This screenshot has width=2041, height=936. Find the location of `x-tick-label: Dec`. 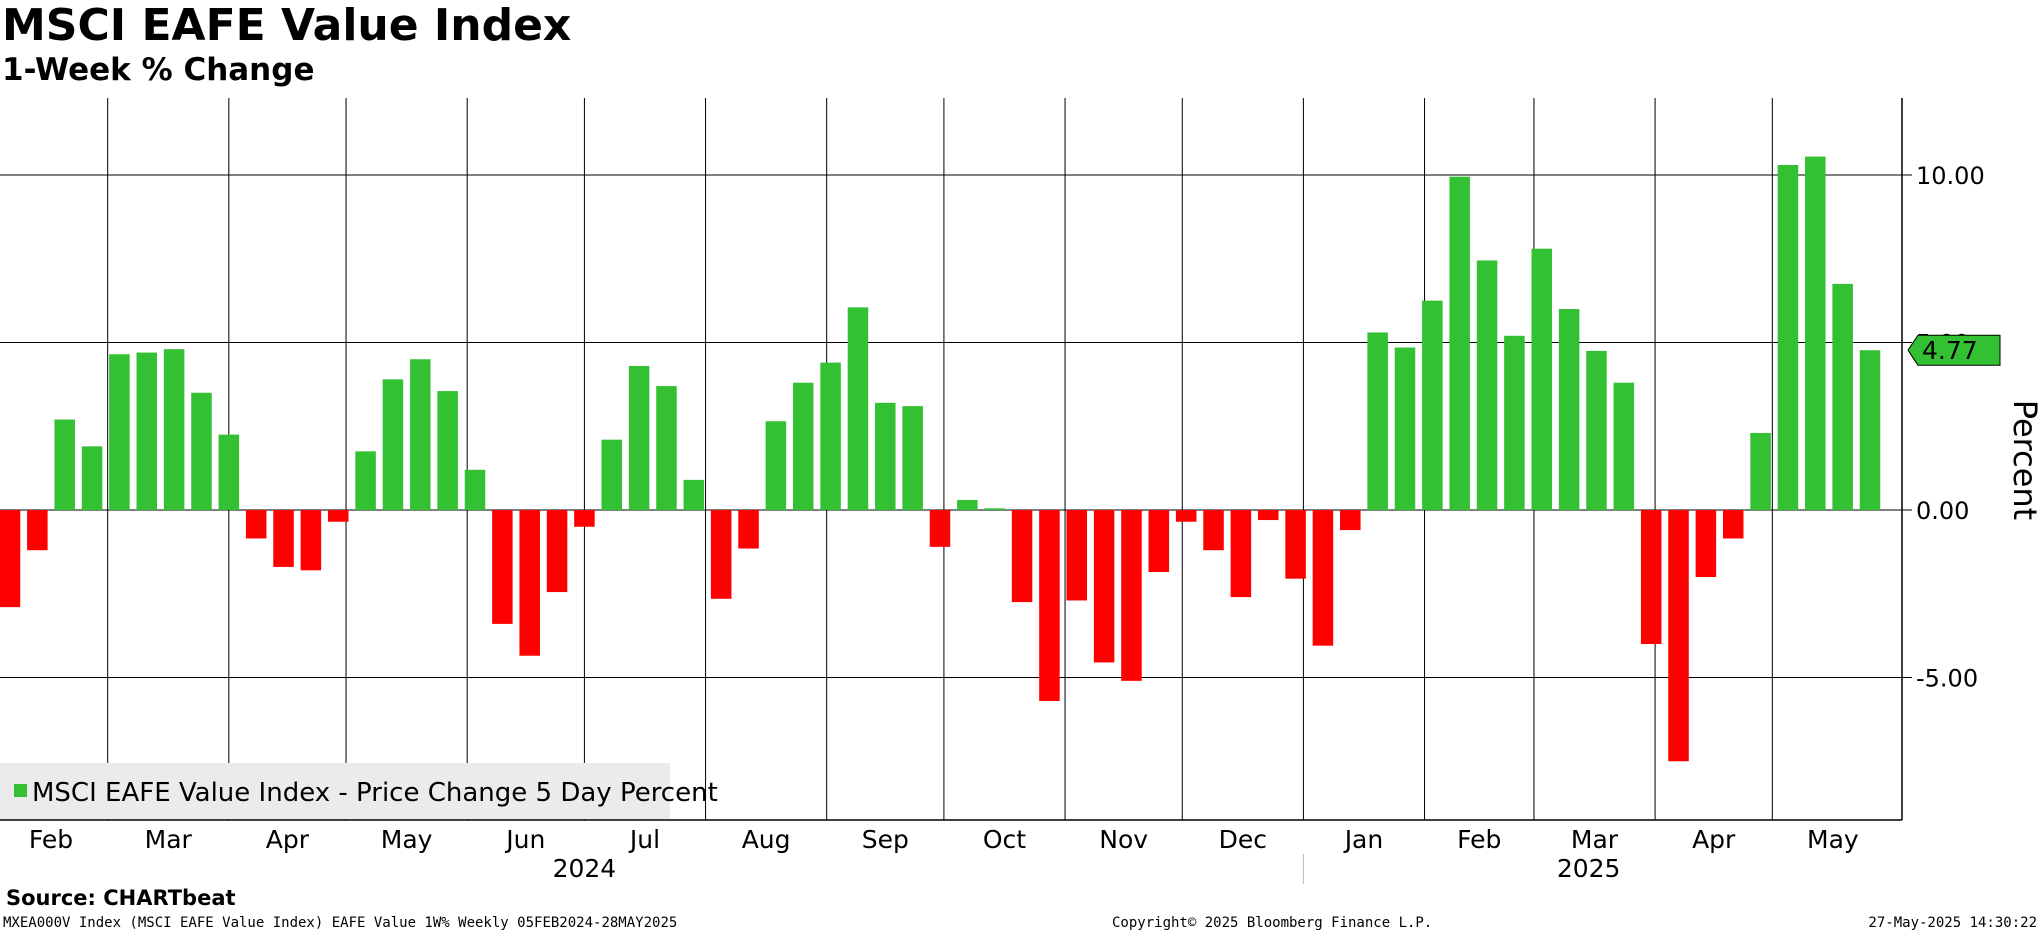

x-tick-label: Dec is located at coordinates (1243, 839).